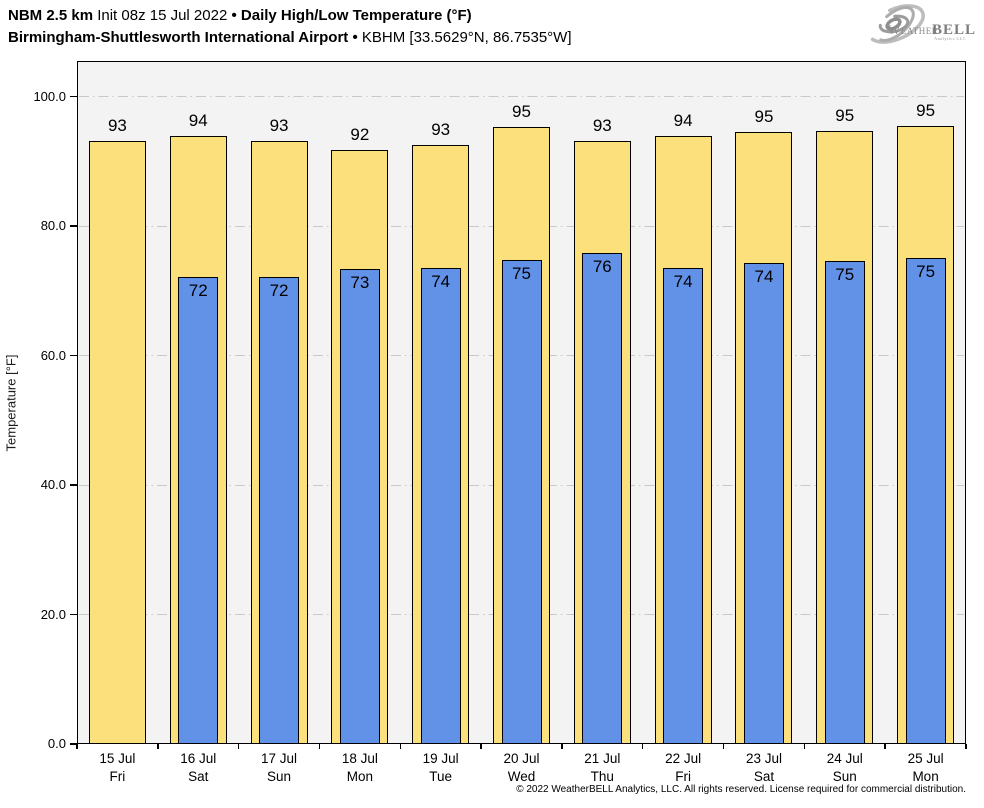 This screenshot has width=984, height=808. Describe the element at coordinates (522, 768) in the screenshot. I see `x-tick-label: 20 Jul Wed` at that location.